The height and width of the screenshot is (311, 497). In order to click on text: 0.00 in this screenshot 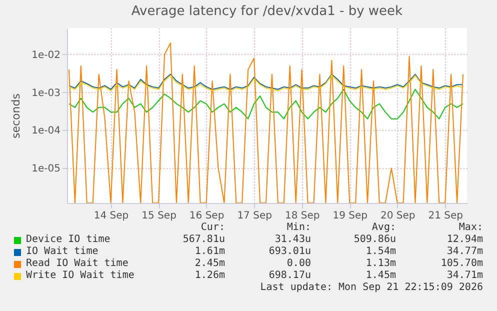, I will do `click(298, 264)`.